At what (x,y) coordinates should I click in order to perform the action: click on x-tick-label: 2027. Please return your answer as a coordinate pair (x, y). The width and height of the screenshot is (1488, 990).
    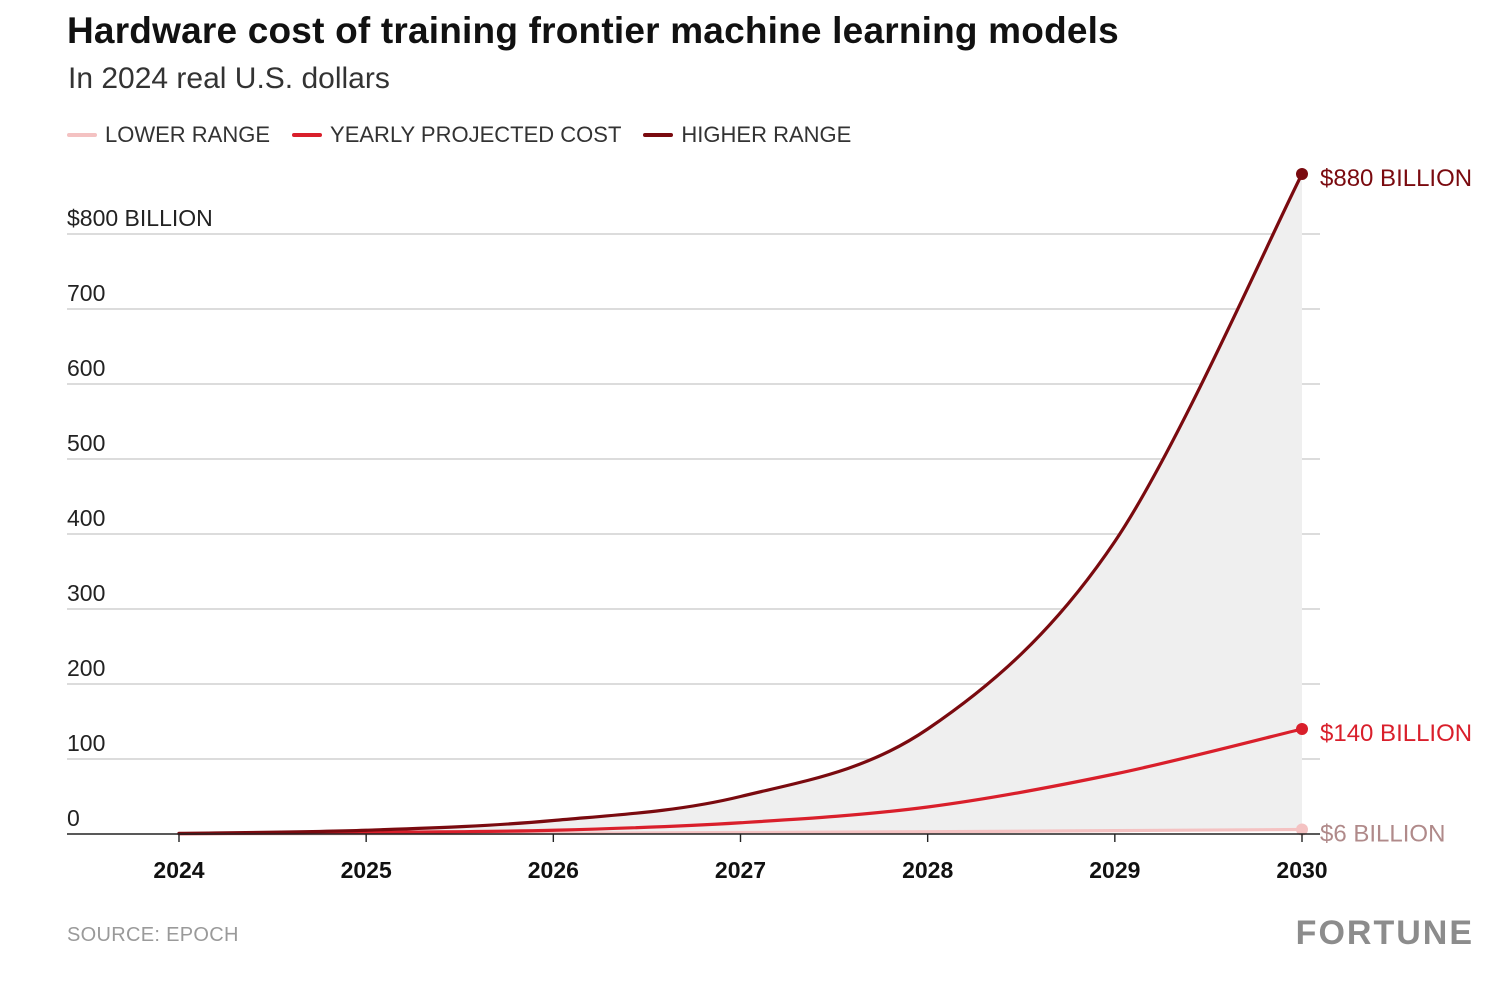
    Looking at the image, I should click on (740, 870).